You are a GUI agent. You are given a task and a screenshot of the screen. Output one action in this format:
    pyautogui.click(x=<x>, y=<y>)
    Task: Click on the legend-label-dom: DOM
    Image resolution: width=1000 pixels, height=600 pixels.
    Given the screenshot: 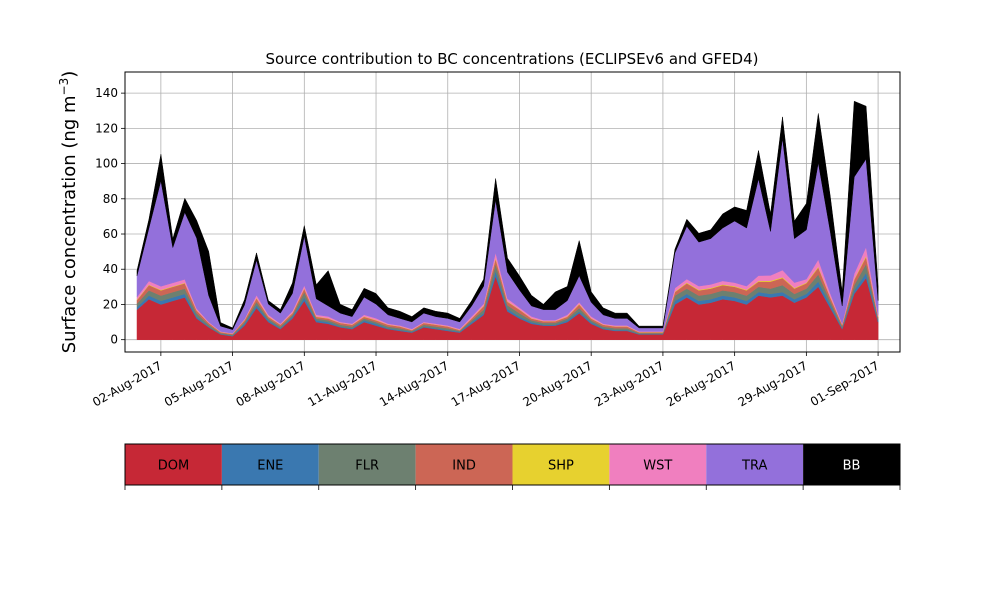 What is the action you would take?
    pyautogui.click(x=173, y=466)
    